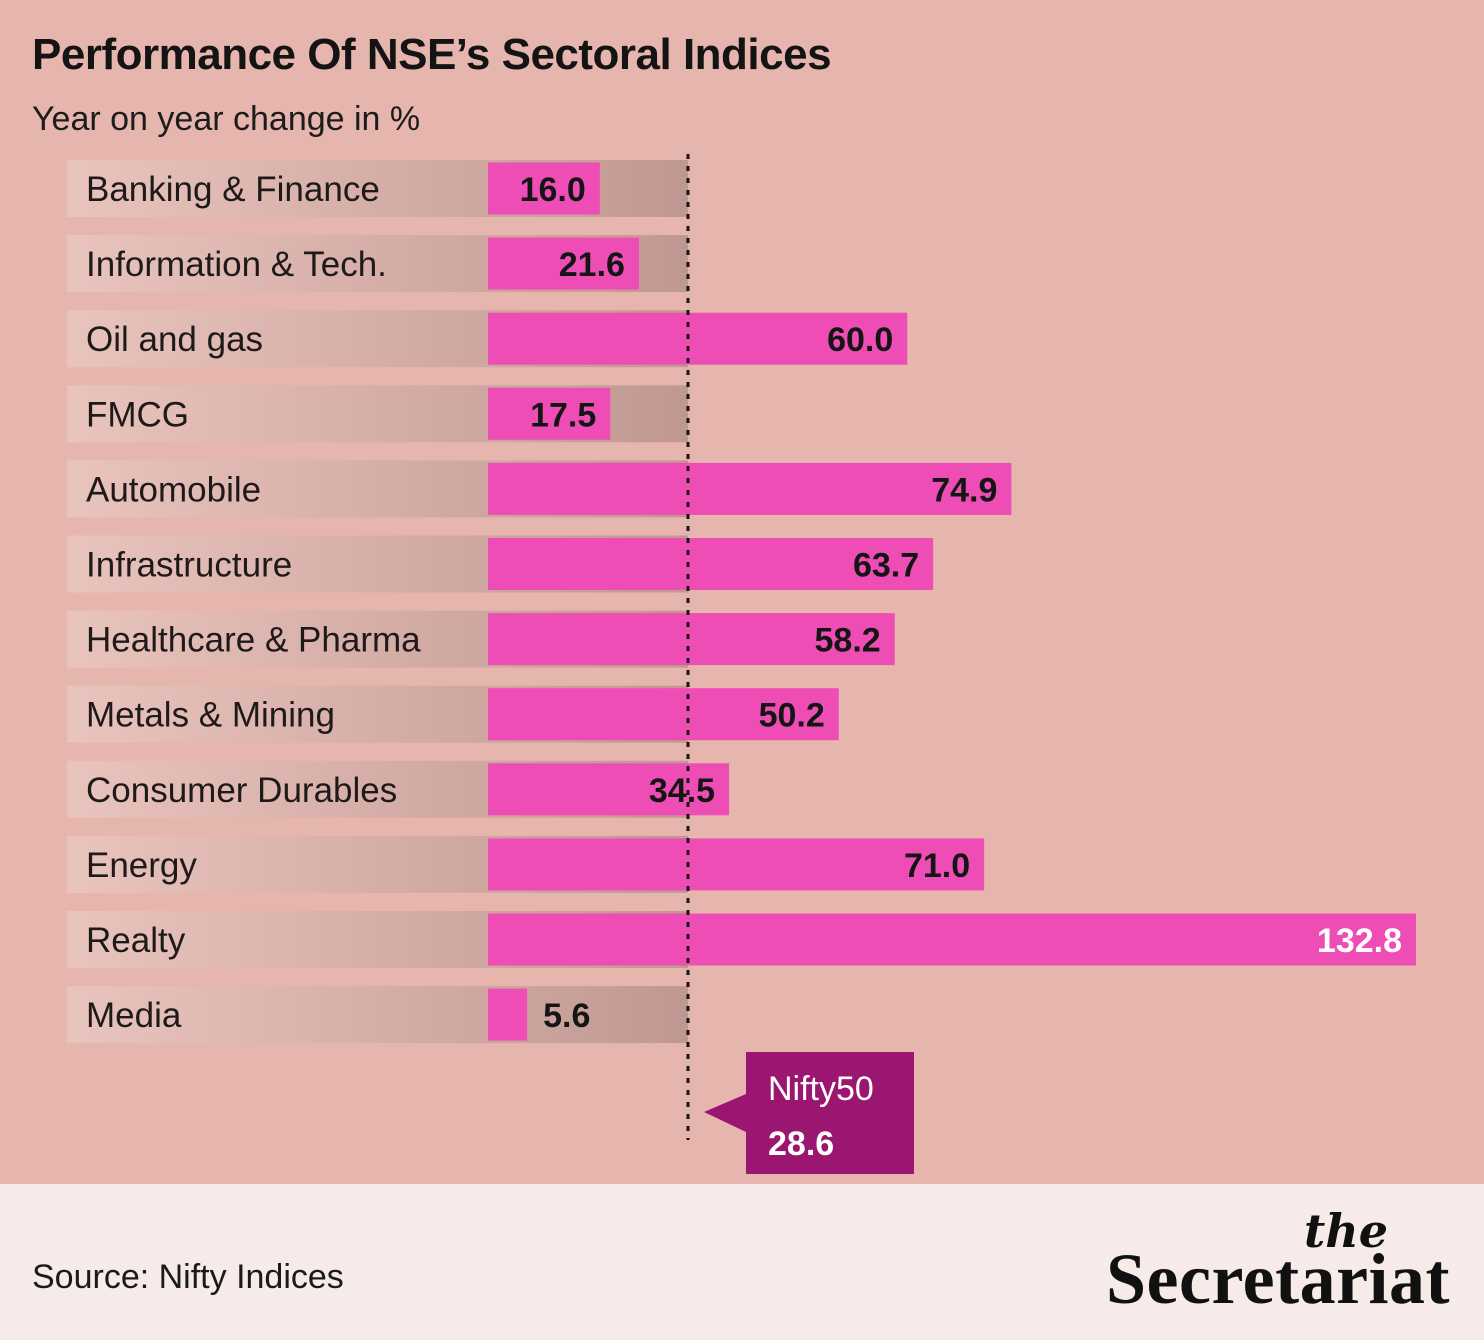 The height and width of the screenshot is (1340, 1484). Describe the element at coordinates (682, 791) in the screenshot. I see `value-label: 34.5` at that location.